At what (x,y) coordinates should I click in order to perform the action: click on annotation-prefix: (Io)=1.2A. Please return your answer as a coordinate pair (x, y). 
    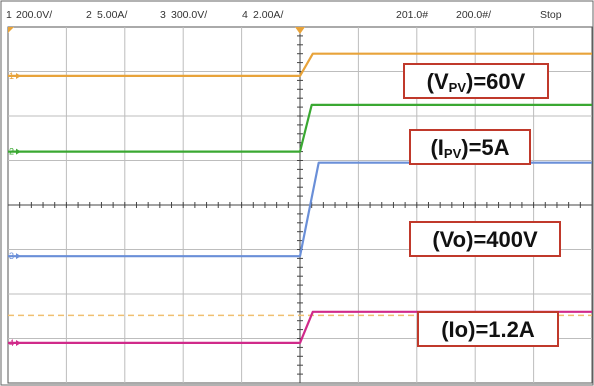
    Looking at the image, I should click on (488, 329).